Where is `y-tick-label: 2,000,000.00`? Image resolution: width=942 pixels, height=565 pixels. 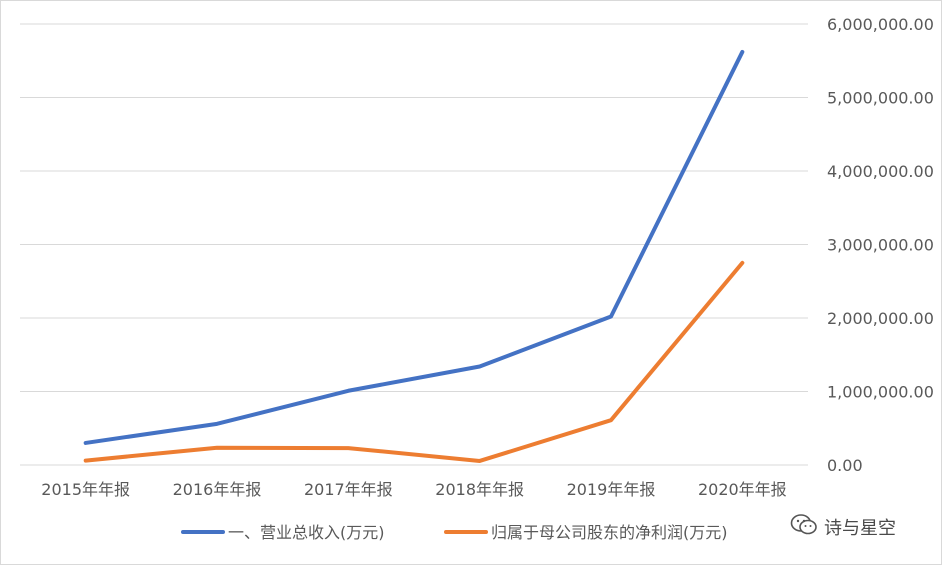 y-tick-label: 2,000,000.00 is located at coordinates (880, 318).